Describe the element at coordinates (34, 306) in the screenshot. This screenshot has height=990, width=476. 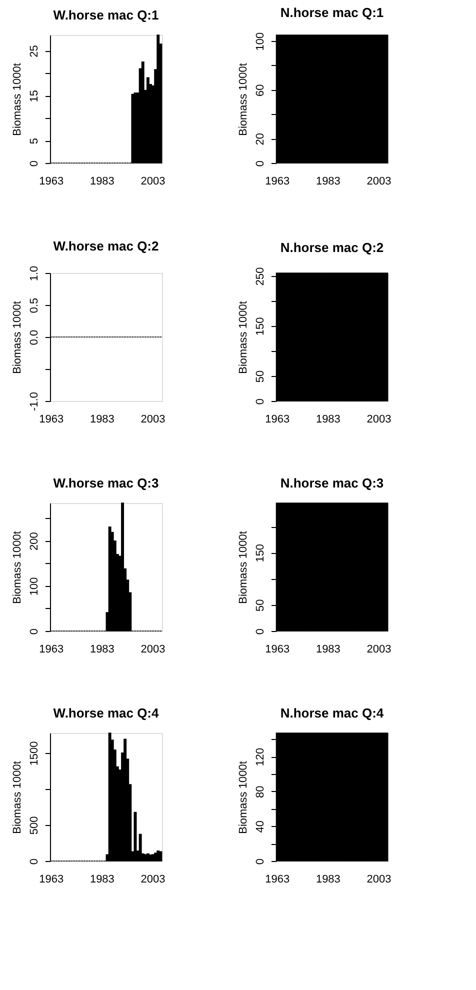
I see `y-tick-label: 0.5` at that location.